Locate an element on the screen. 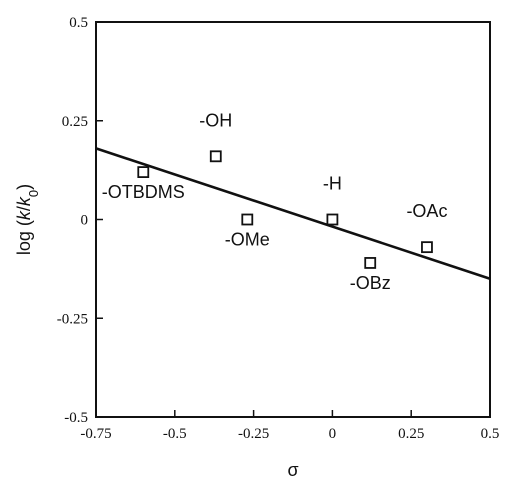 Image resolution: width=508 pixels, height=484 pixels. points-layer is located at coordinates (285, 209).